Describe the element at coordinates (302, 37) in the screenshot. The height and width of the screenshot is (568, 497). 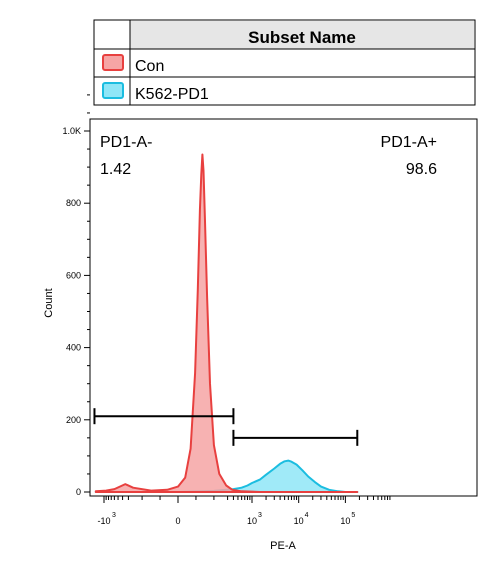
I see `legend-header: Subset Name` at that location.